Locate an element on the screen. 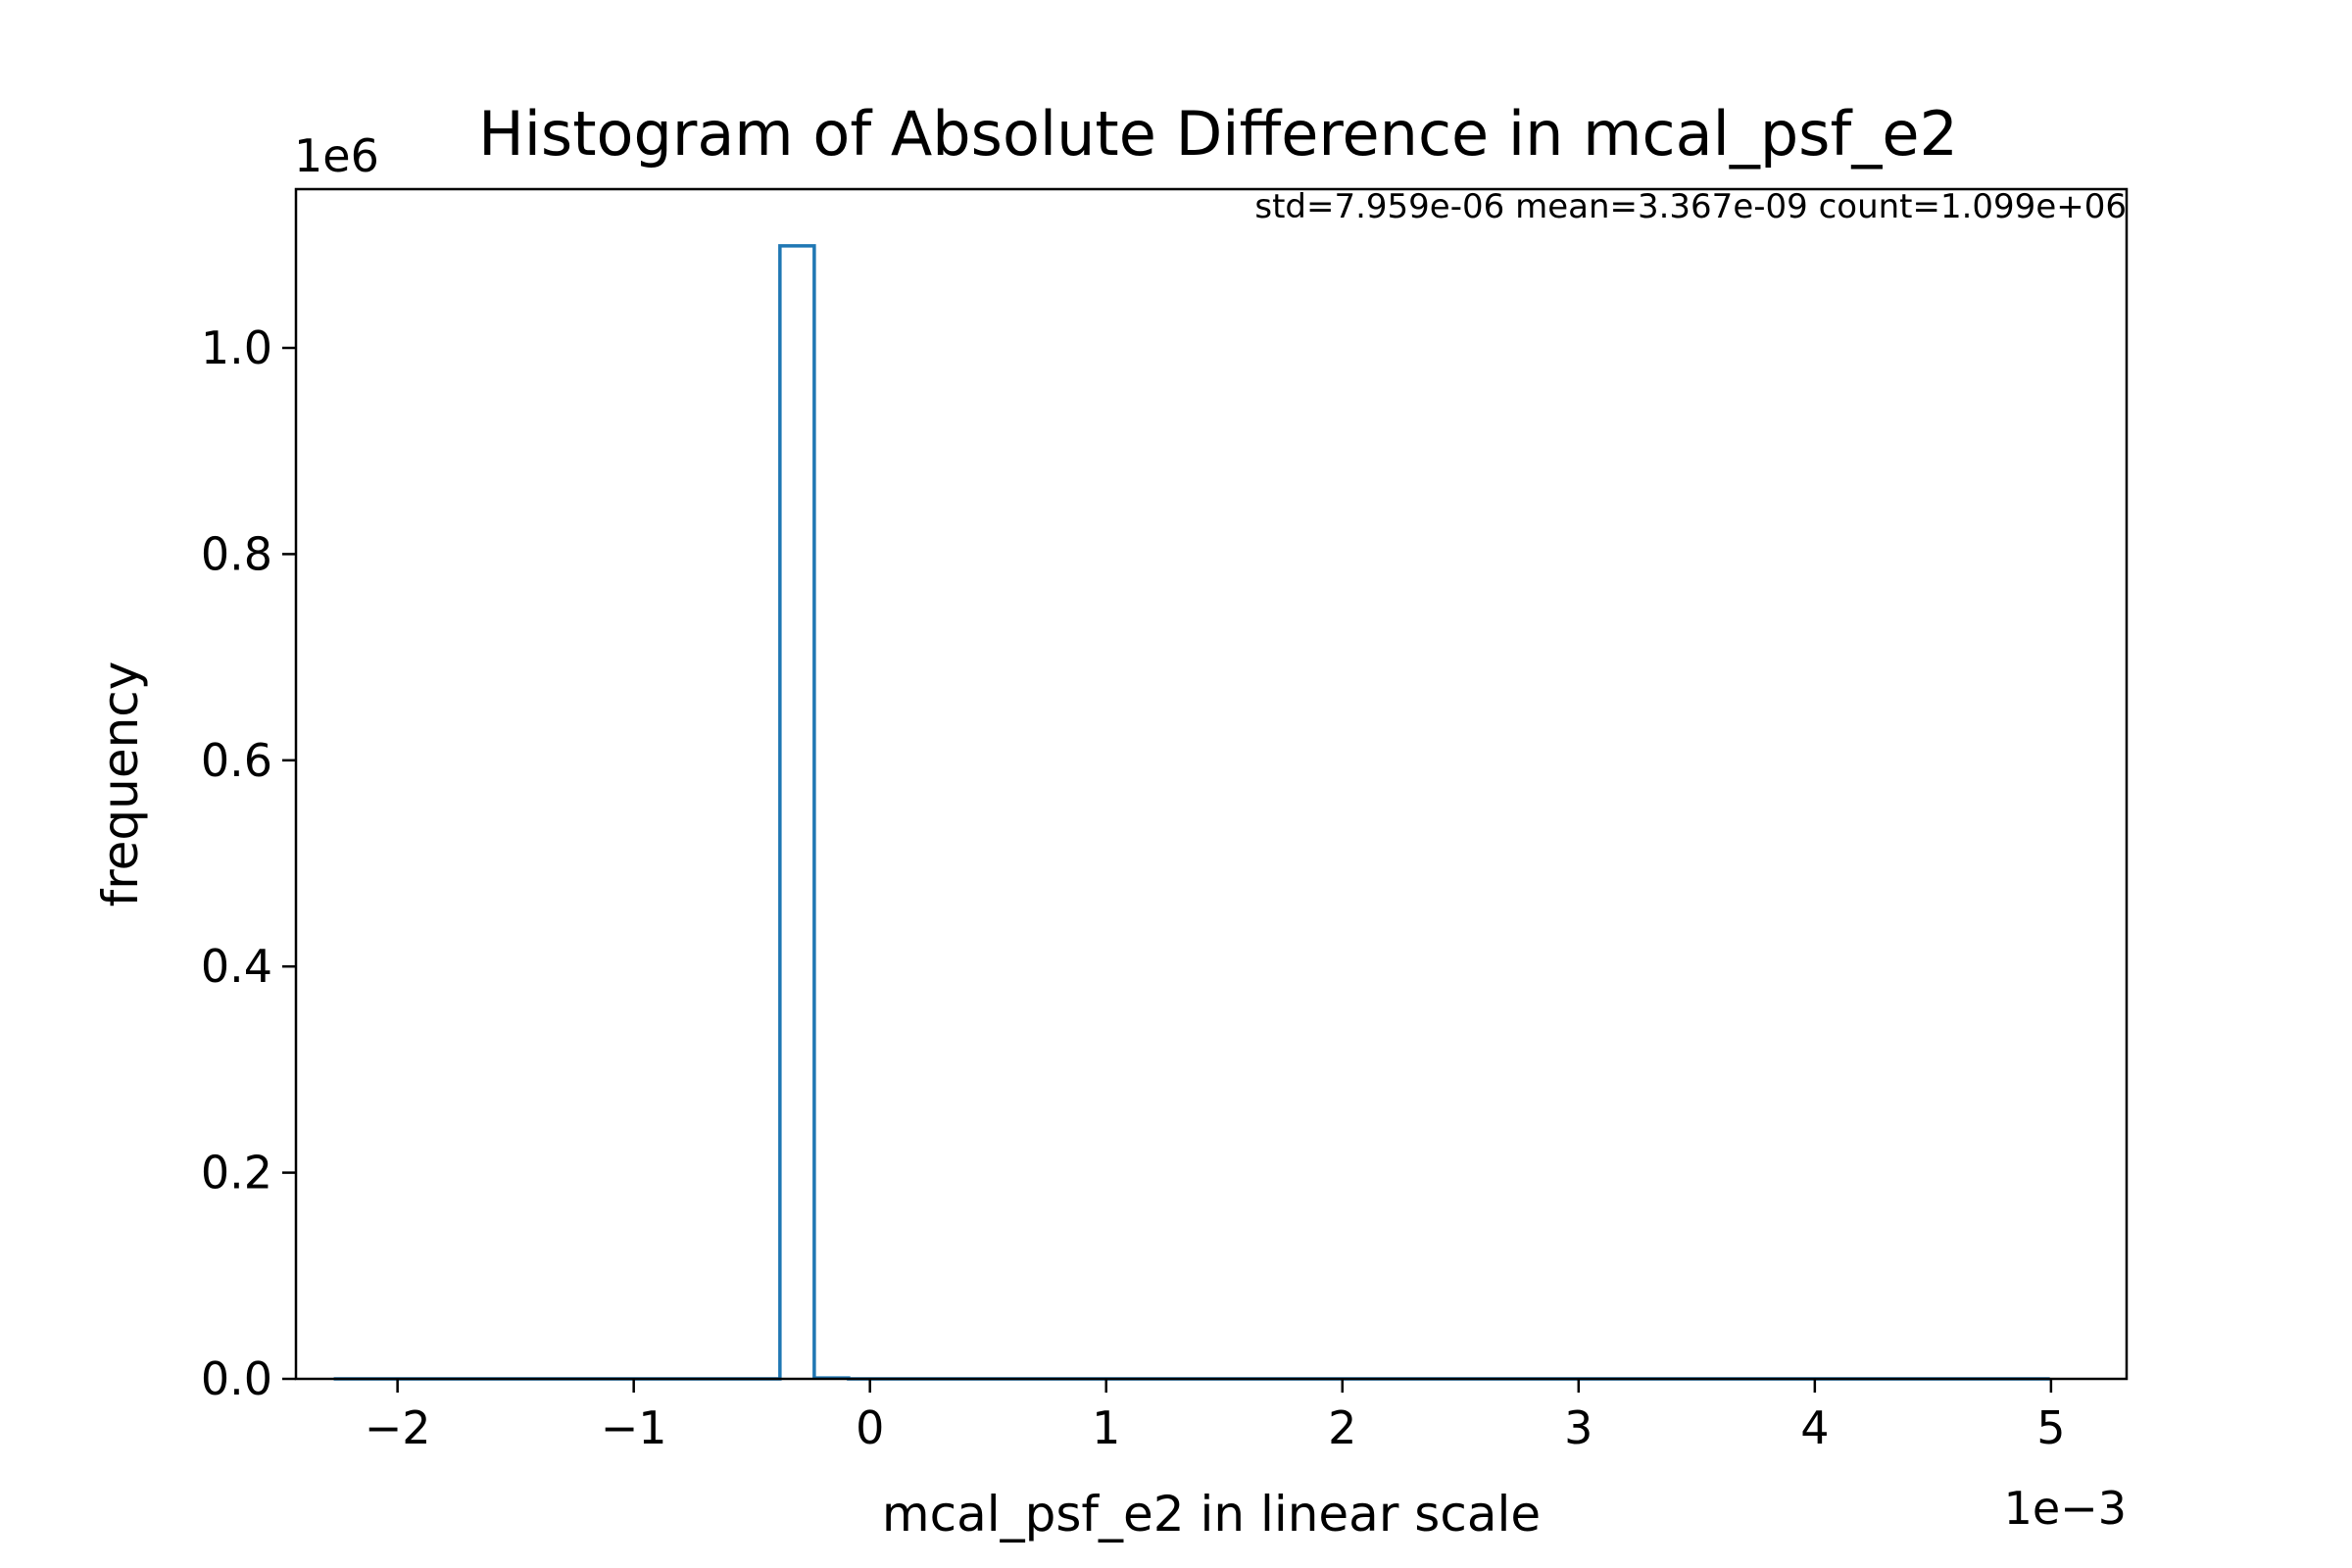  y-axis-label: frequency is located at coordinates (120, 784).